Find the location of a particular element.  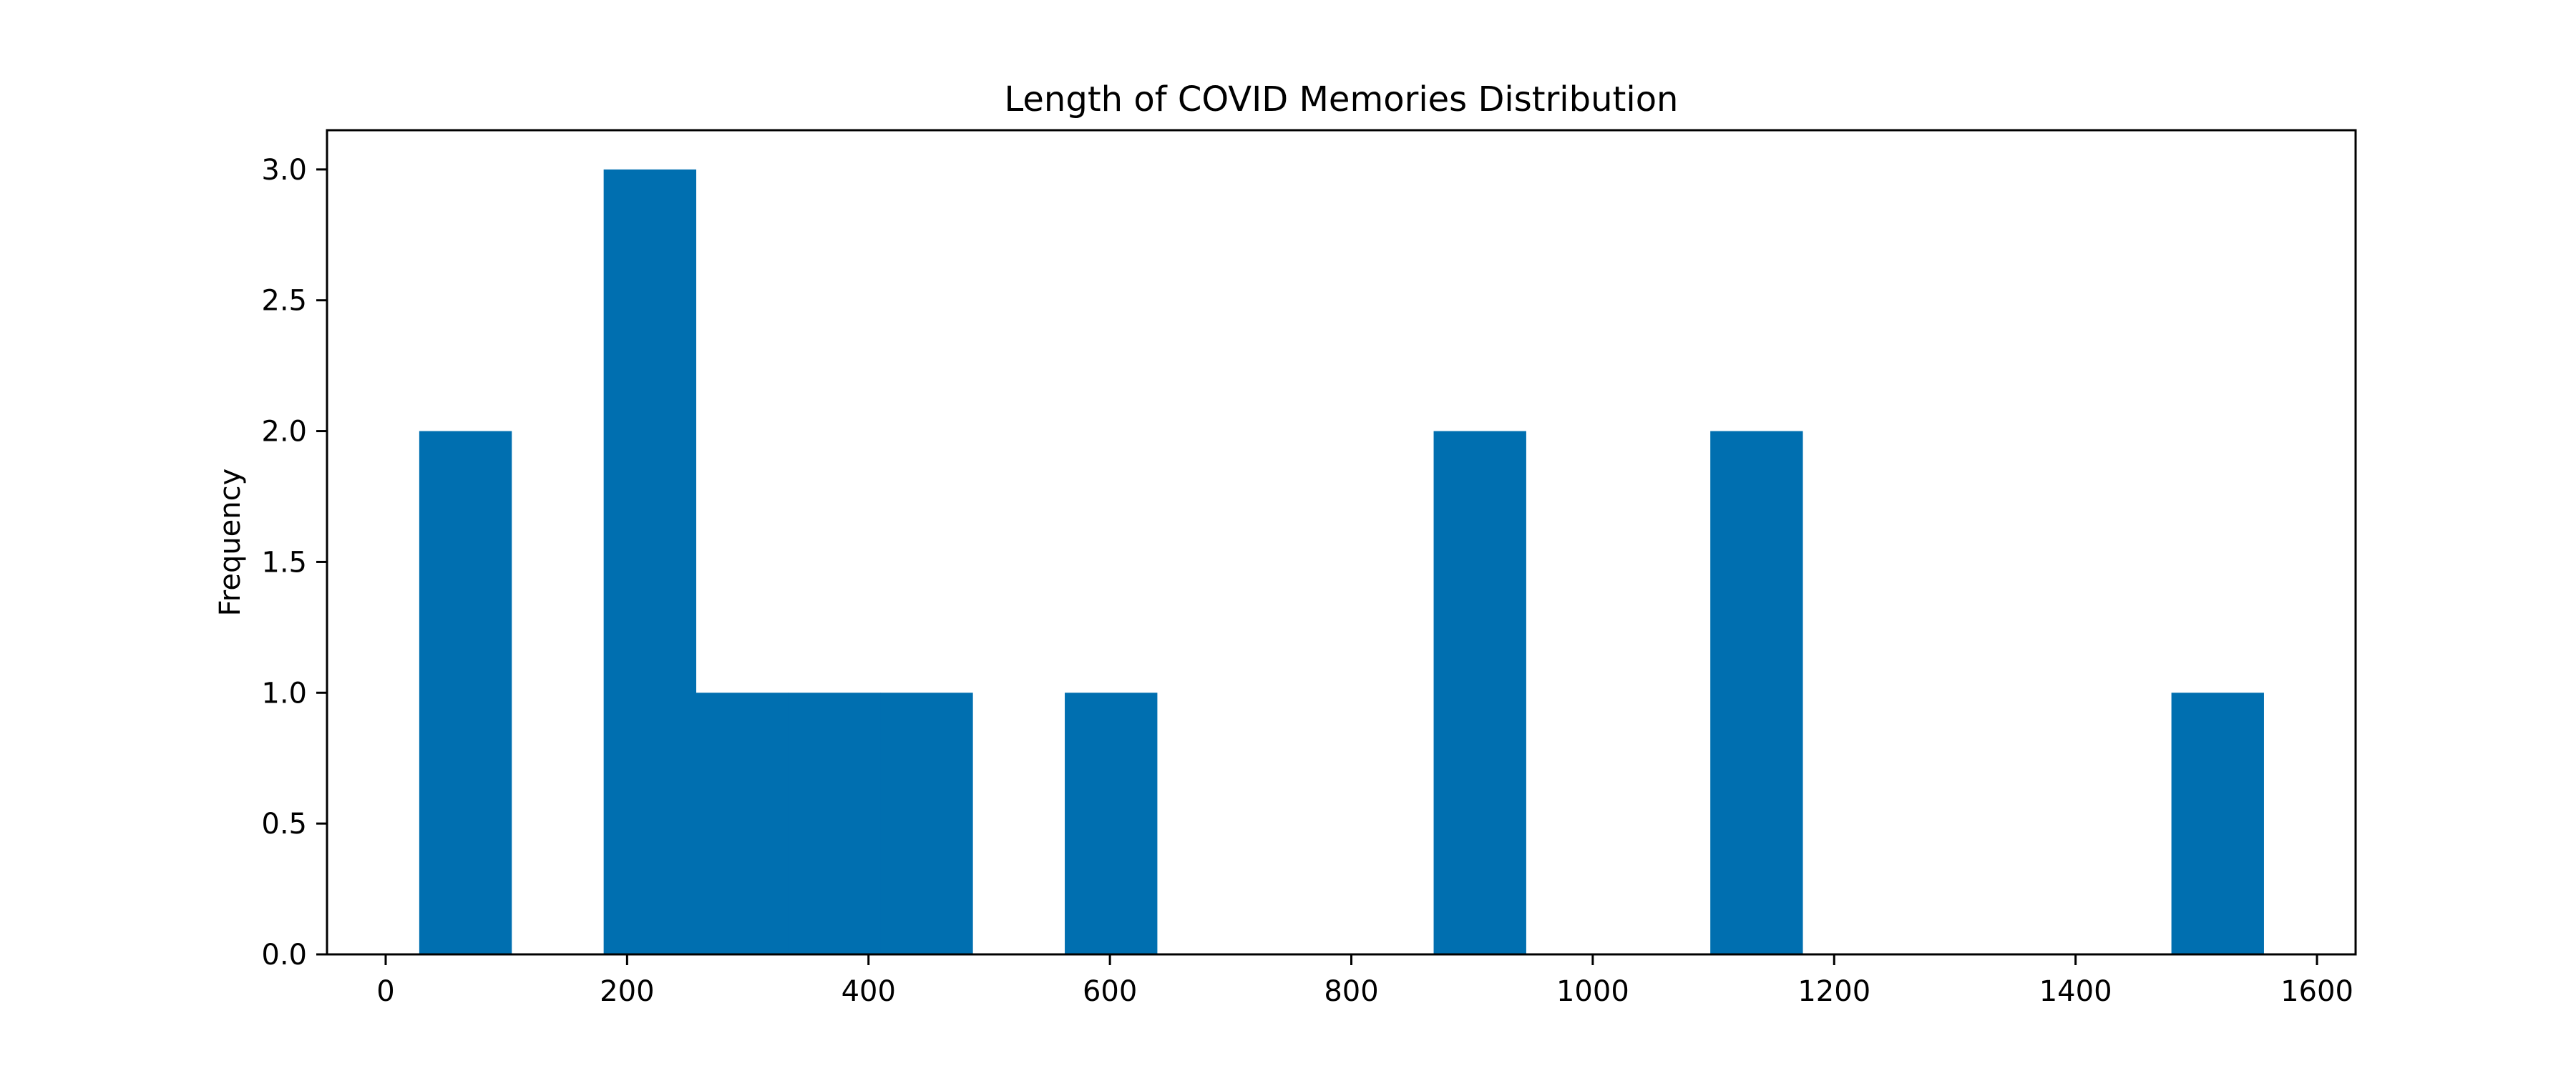

y-tick-label: 0.0 is located at coordinates (284, 956).